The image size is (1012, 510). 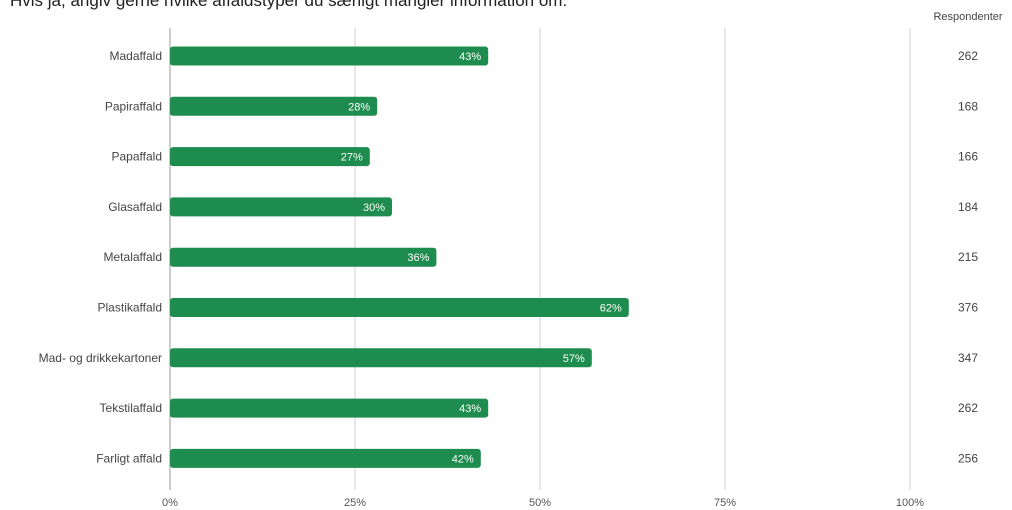 I want to click on respondent-count: 256, so click(x=968, y=458).